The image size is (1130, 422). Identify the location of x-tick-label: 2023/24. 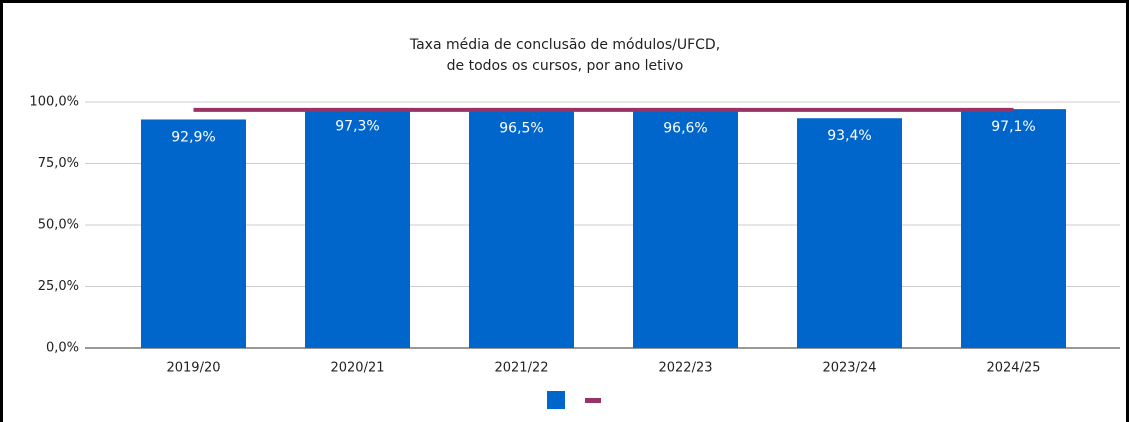
(849, 368).